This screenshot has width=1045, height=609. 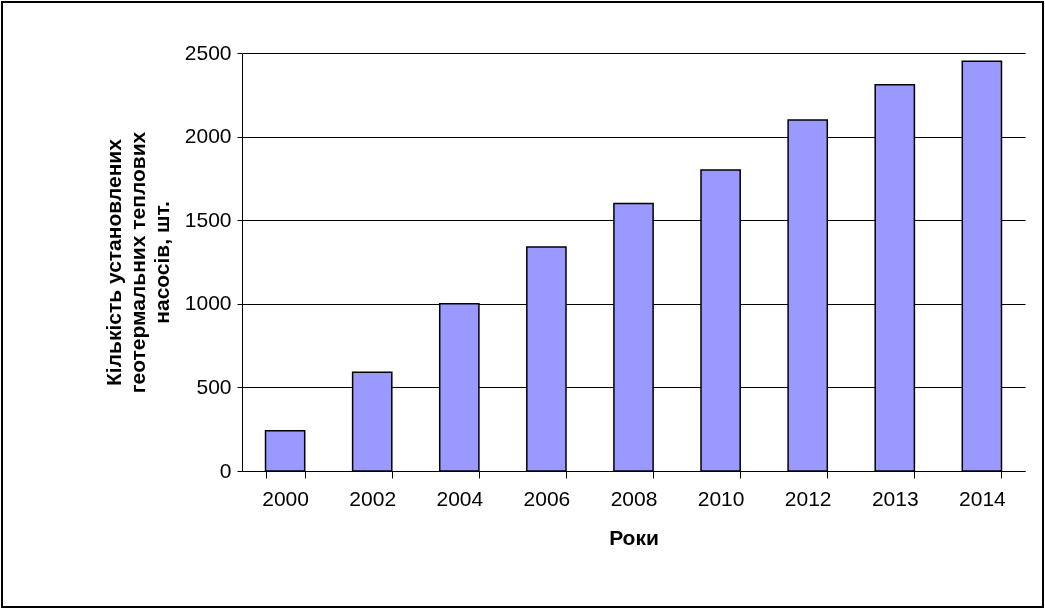 What do you see at coordinates (208, 219) in the screenshot?
I see `y-tick-label: 1500` at bounding box center [208, 219].